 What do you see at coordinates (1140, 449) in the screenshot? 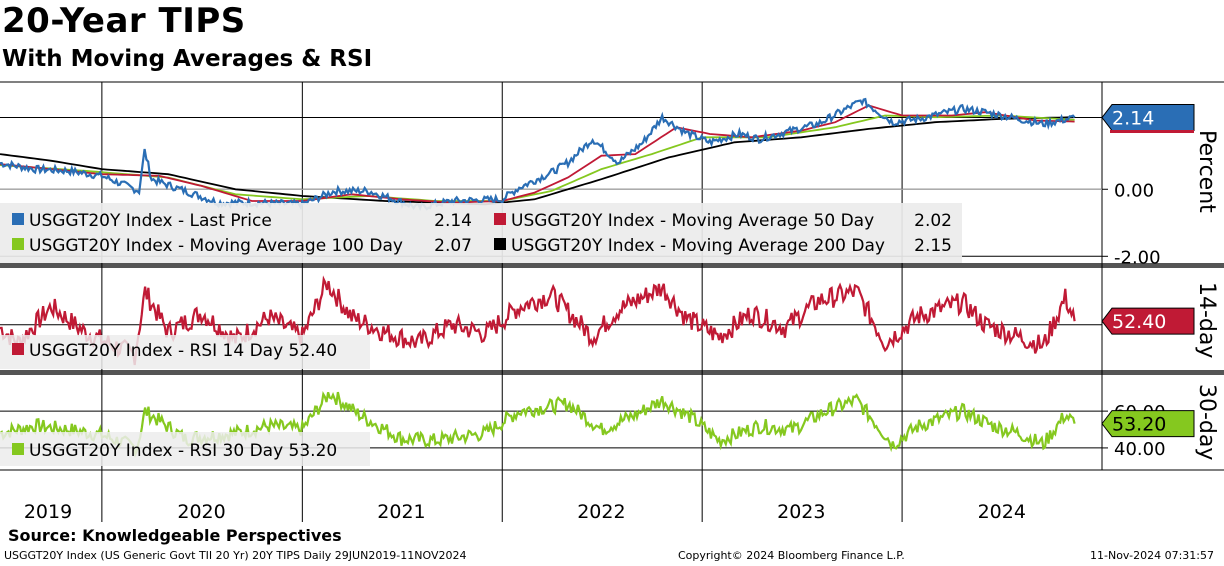
I see `y-tick-label: 40.00` at bounding box center [1140, 449].